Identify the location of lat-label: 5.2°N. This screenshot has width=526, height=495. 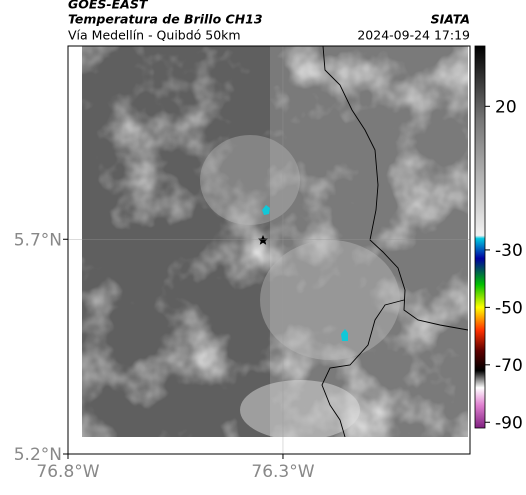
(38, 455).